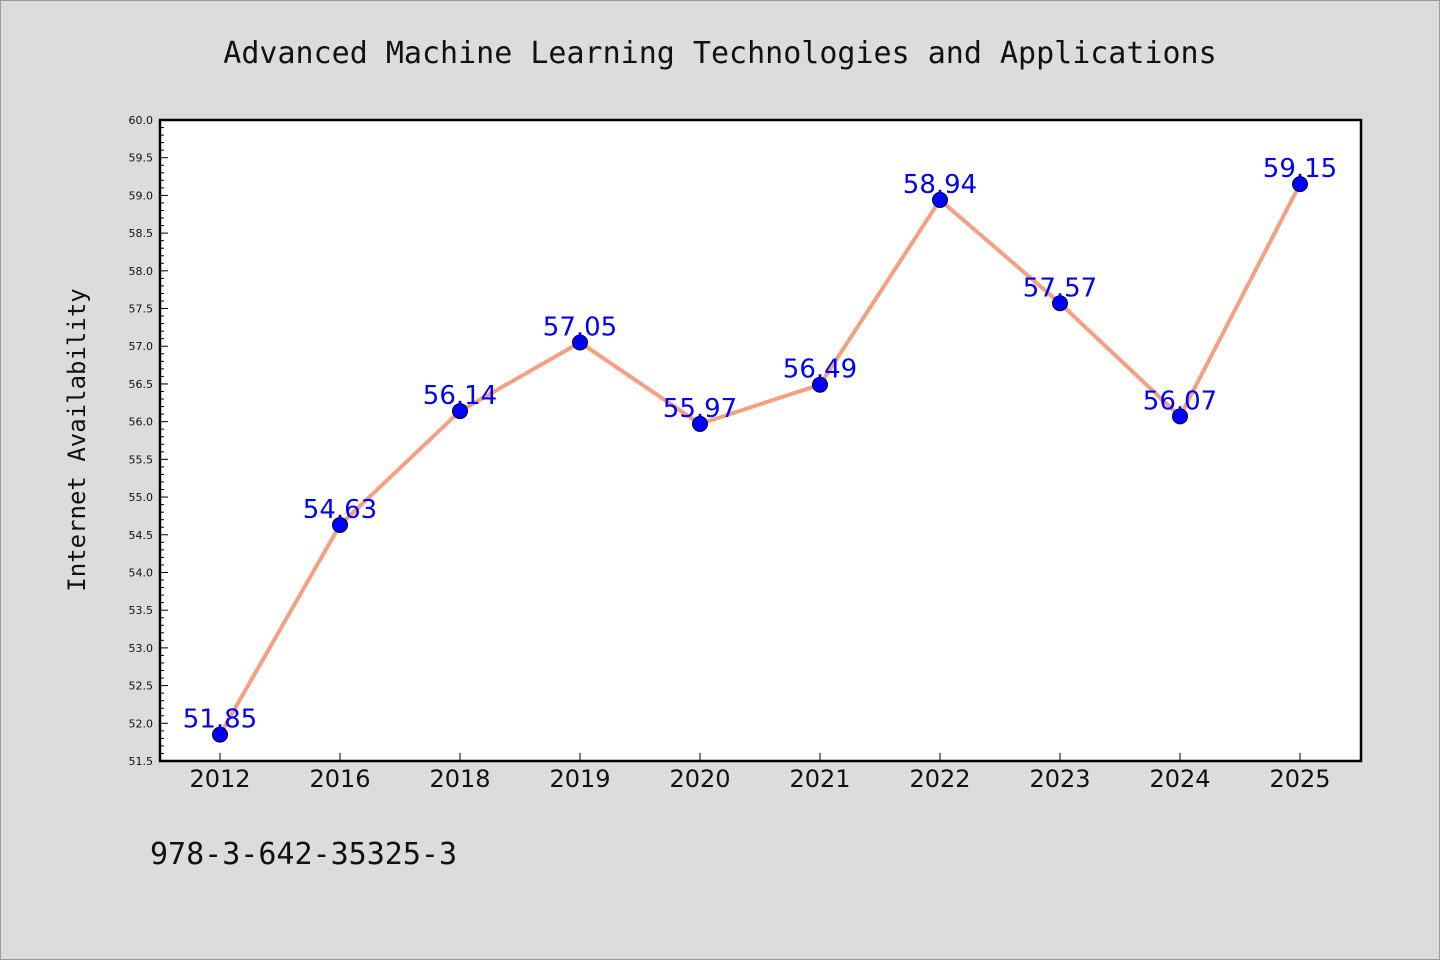 The height and width of the screenshot is (960, 1440). Describe the element at coordinates (579, 779) in the screenshot. I see `x-tick-label: 2019` at that location.